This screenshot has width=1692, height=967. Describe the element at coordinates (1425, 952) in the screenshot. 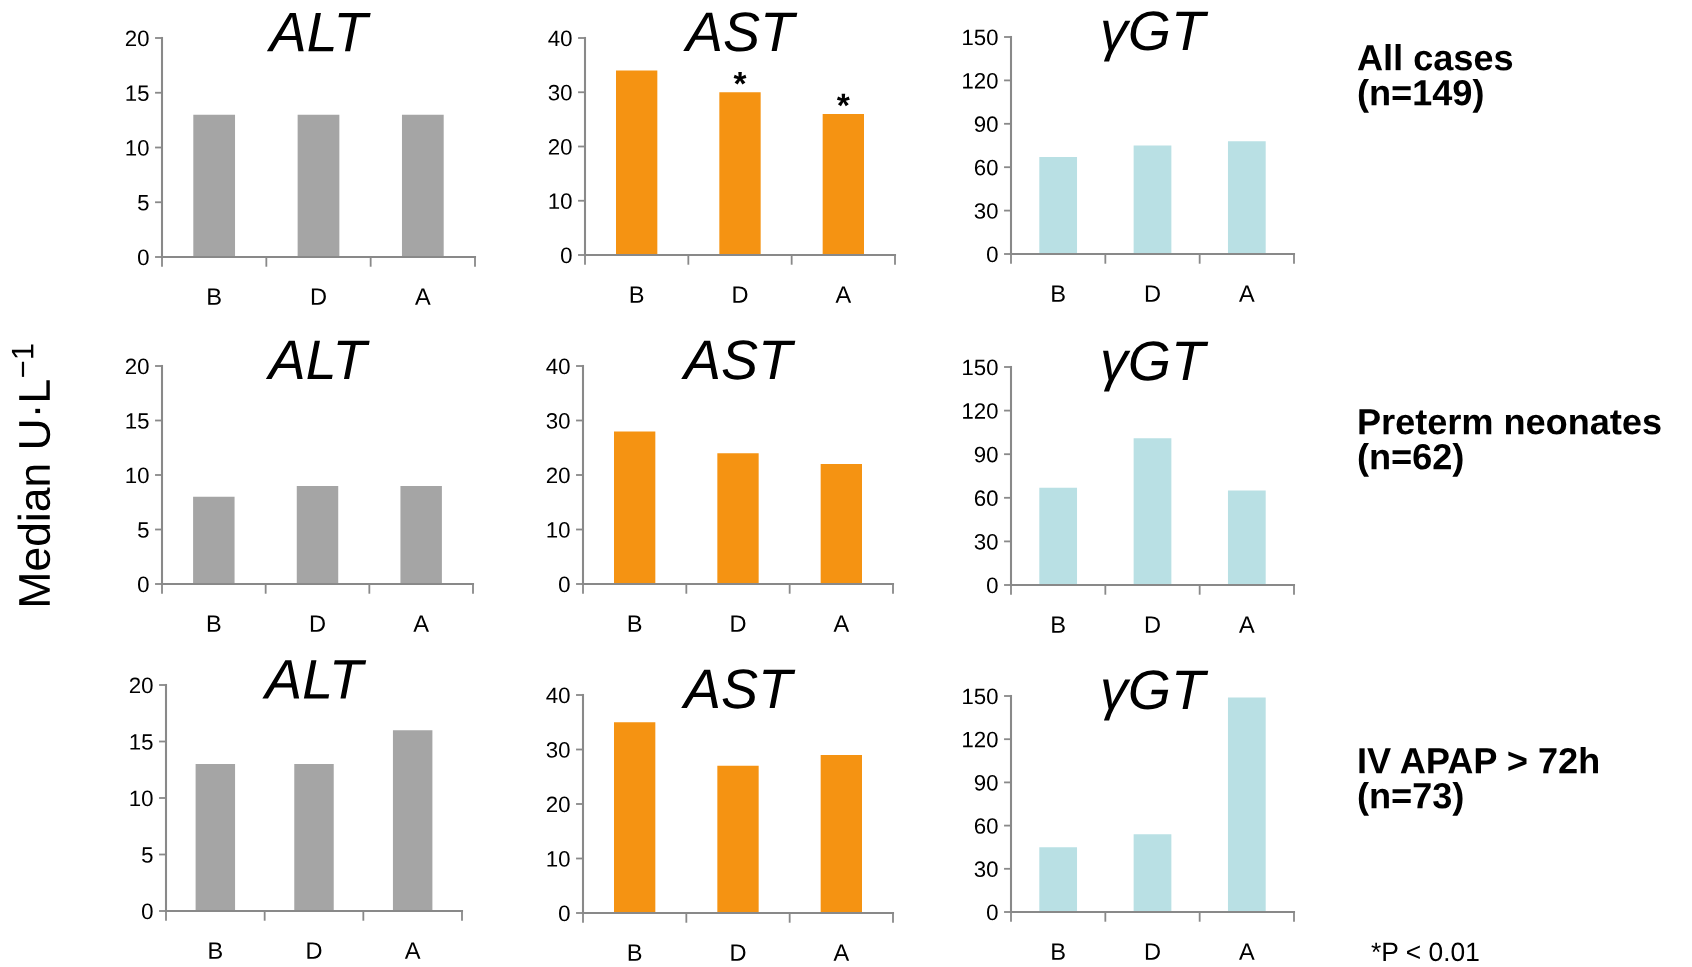

I see `text: *P < 0.01` at that location.